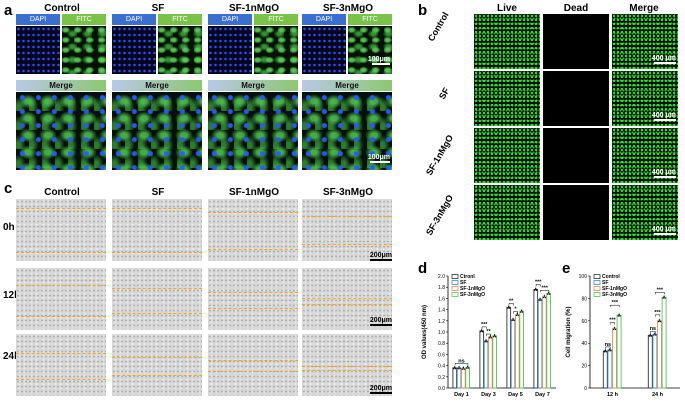 This screenshot has height=409, width=685. Describe the element at coordinates (440, 215) in the screenshot. I see `b-row-sf3: SF-3nMgO` at that location.